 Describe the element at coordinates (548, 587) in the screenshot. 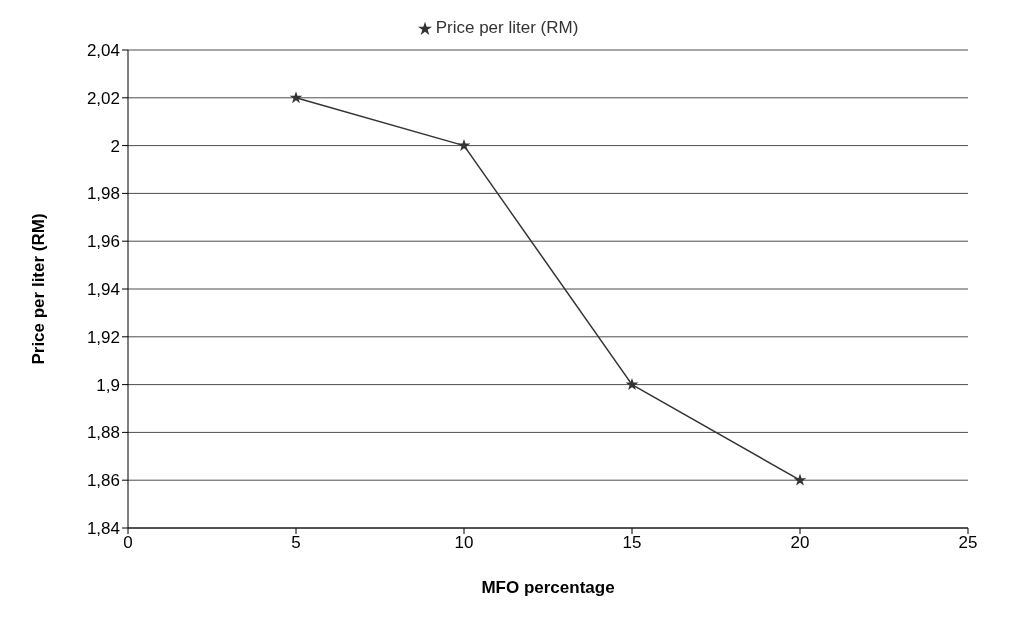

I see `x-axis-title: MFO percentage` at that location.